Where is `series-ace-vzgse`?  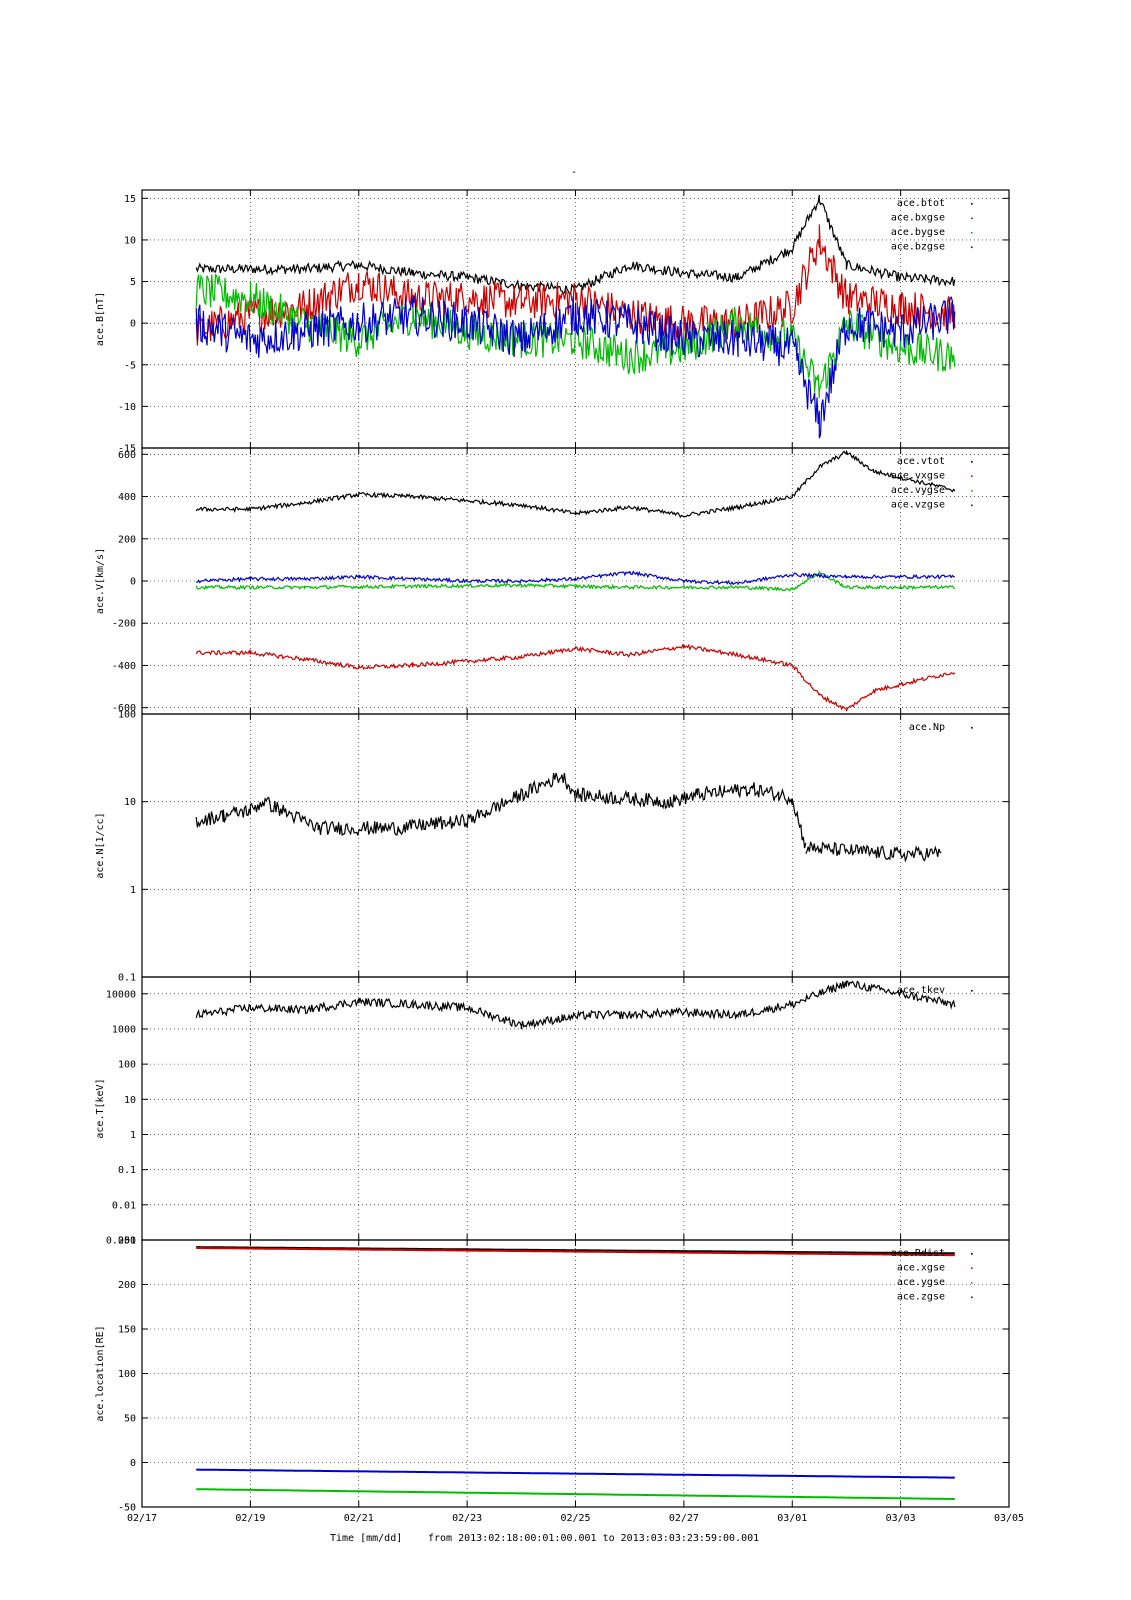
series-ace-vzgse is located at coordinates (575, 578).